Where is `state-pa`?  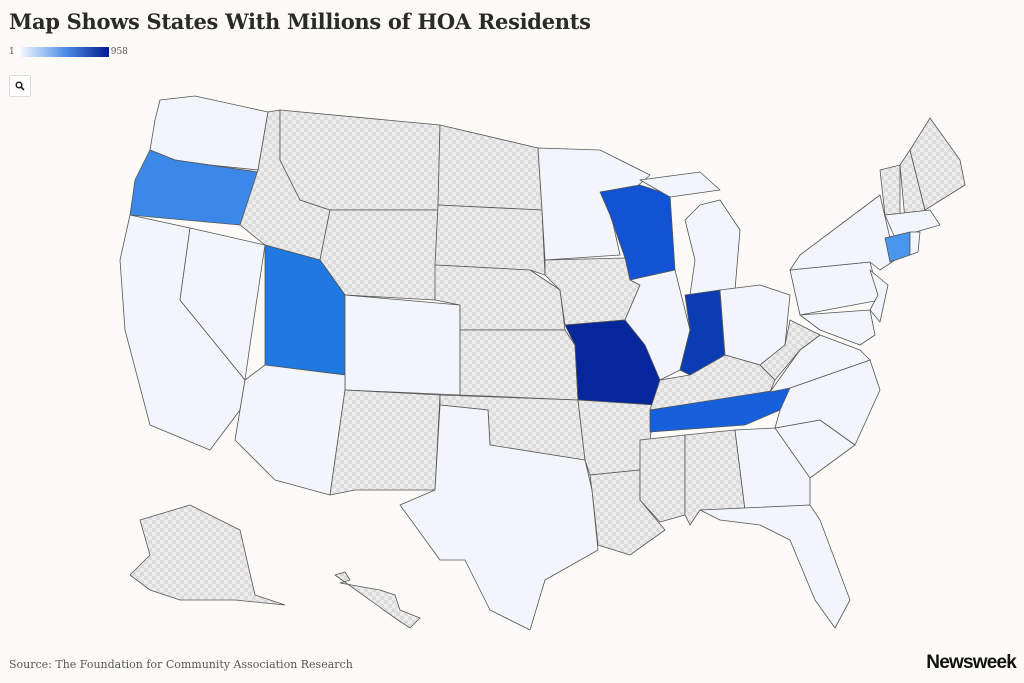
state-pa is located at coordinates (835, 288).